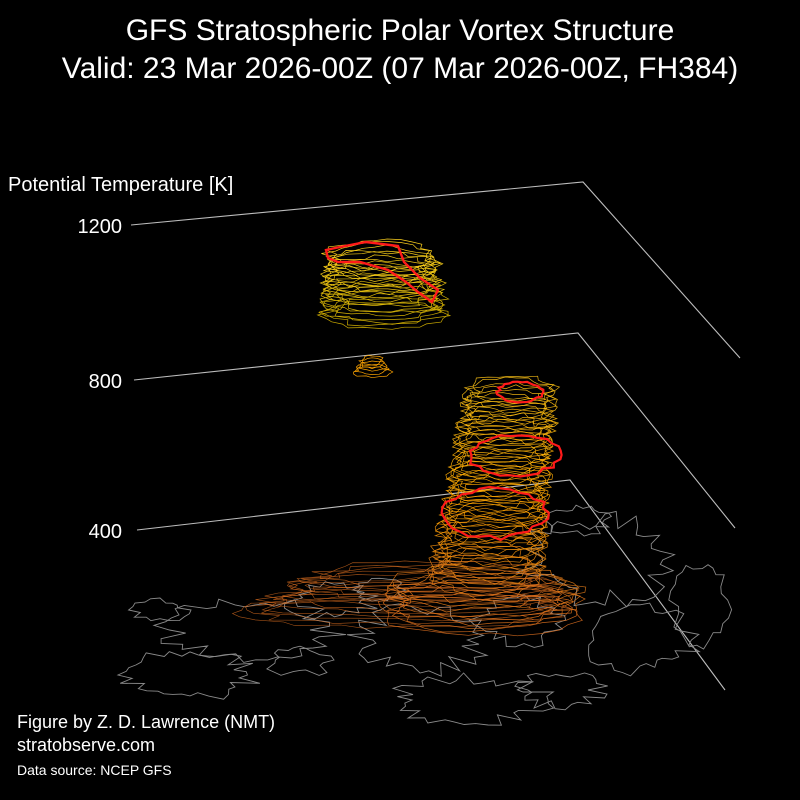  Describe the element at coordinates (400, 30) in the screenshot. I see `chart-title: GFS Stratospheric Polar Vortex Structure` at that location.